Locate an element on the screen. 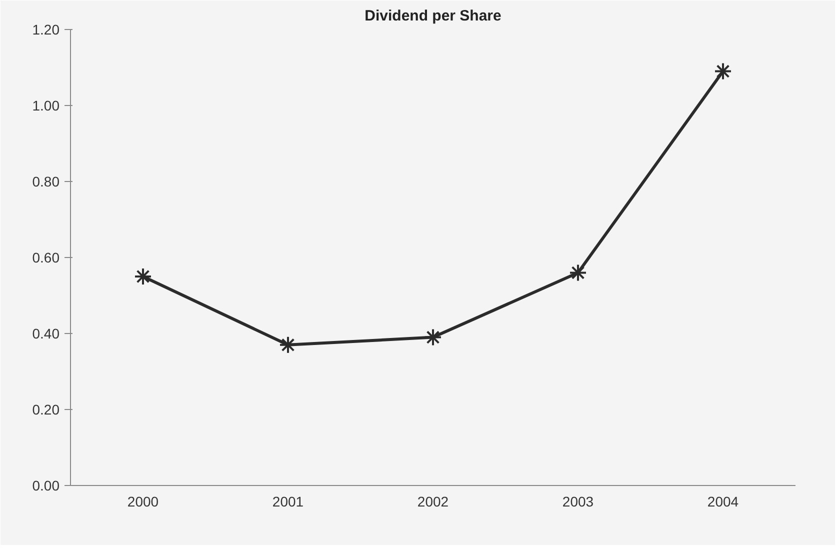  chart-title: Dividend per Share is located at coordinates (433, 16).